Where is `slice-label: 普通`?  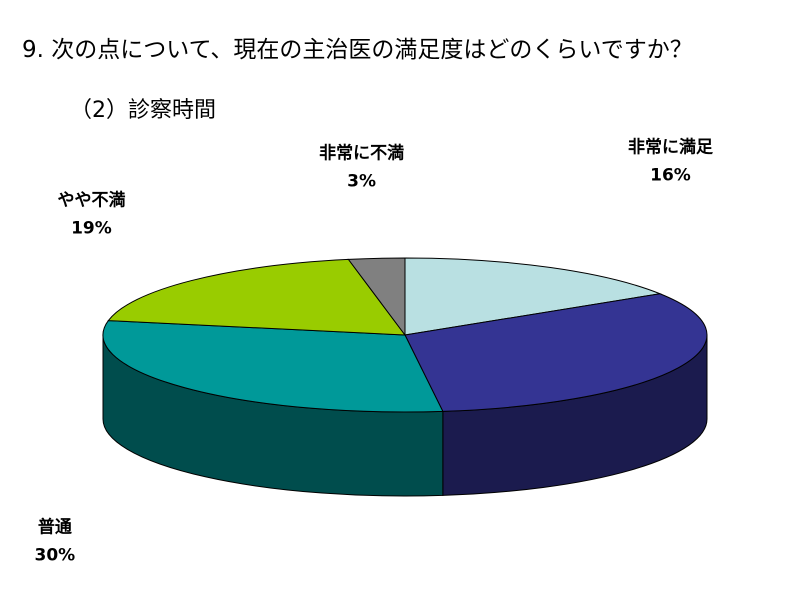 slice-label: 普通 is located at coordinates (55, 527).